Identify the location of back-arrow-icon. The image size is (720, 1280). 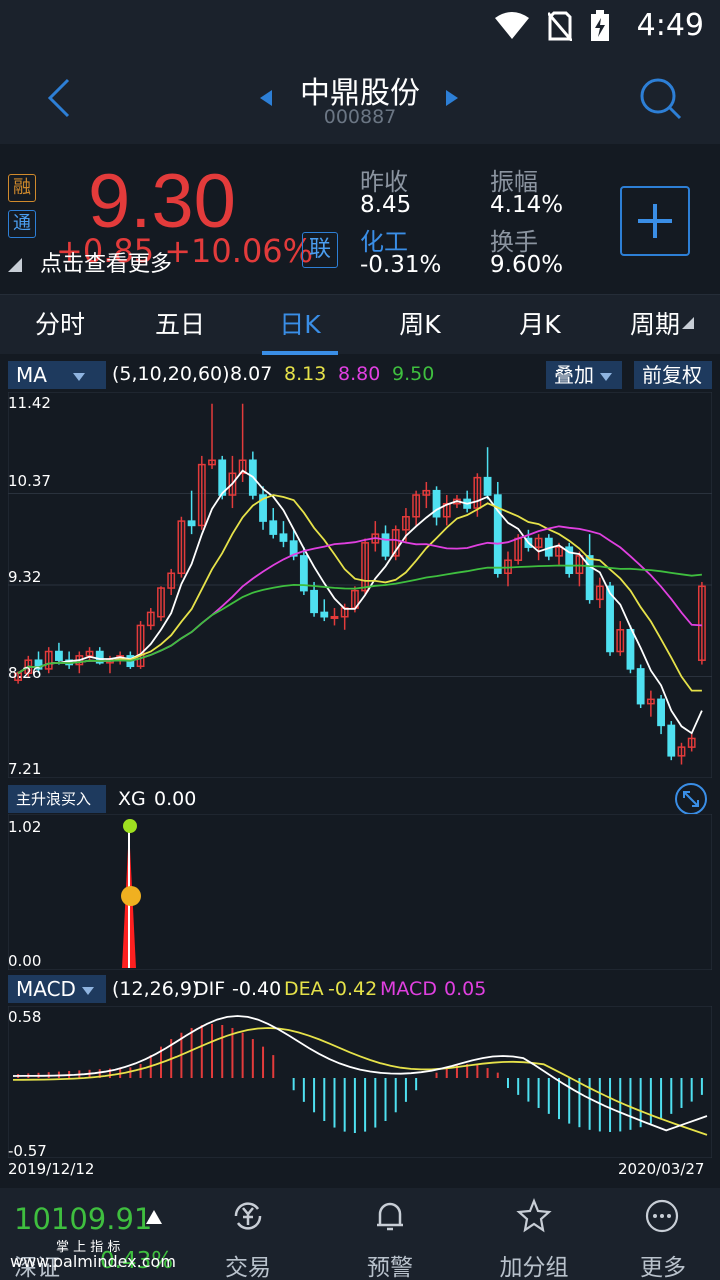
(59, 98).